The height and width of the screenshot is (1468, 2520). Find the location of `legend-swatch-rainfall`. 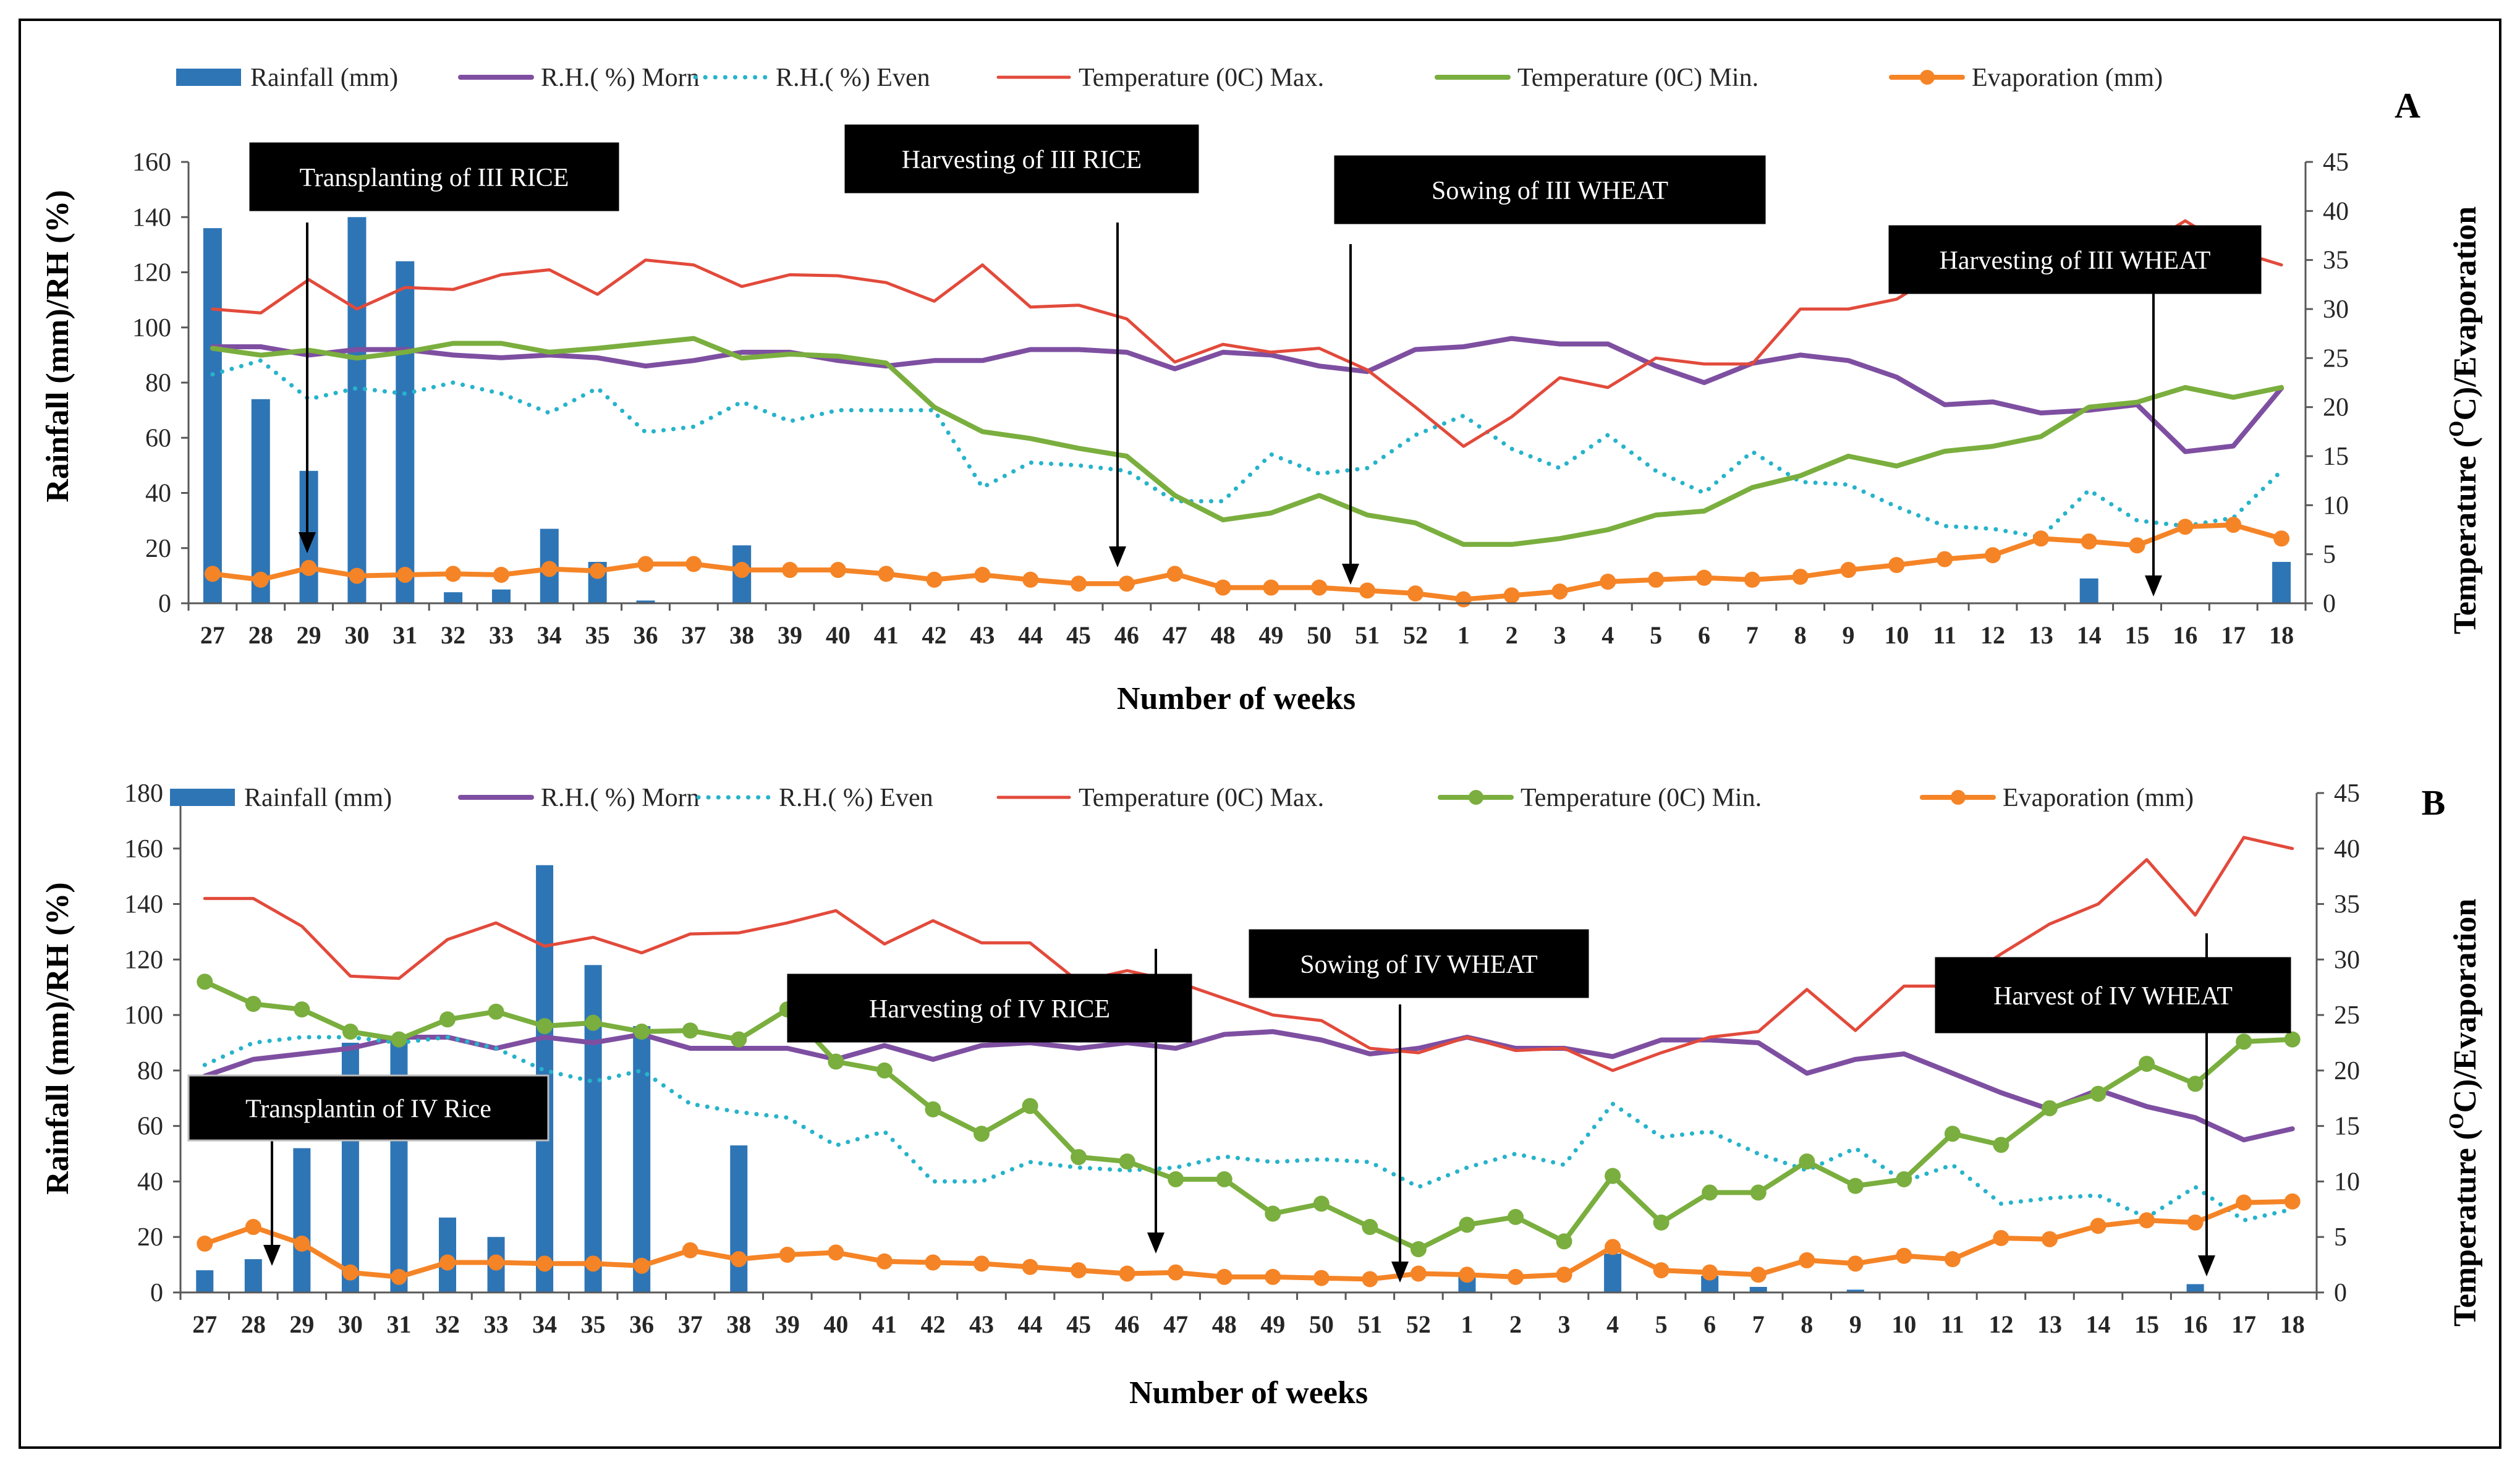

legend-swatch-rainfall is located at coordinates (209, 77).